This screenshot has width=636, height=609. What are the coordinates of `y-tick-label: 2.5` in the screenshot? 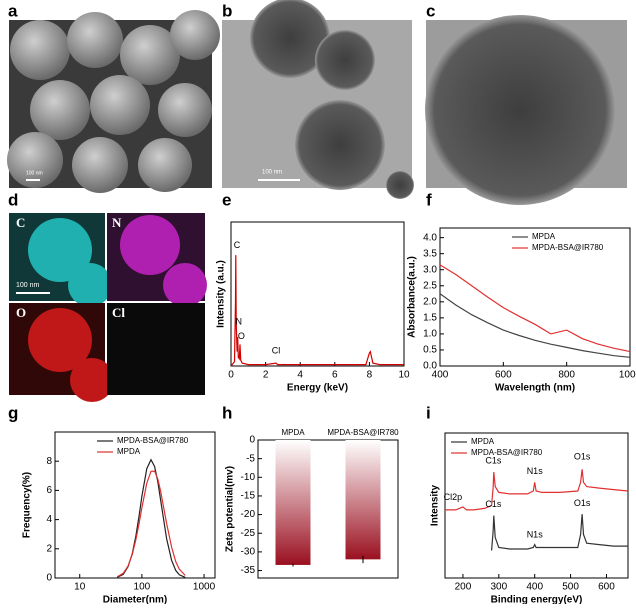 It's located at (430, 285).